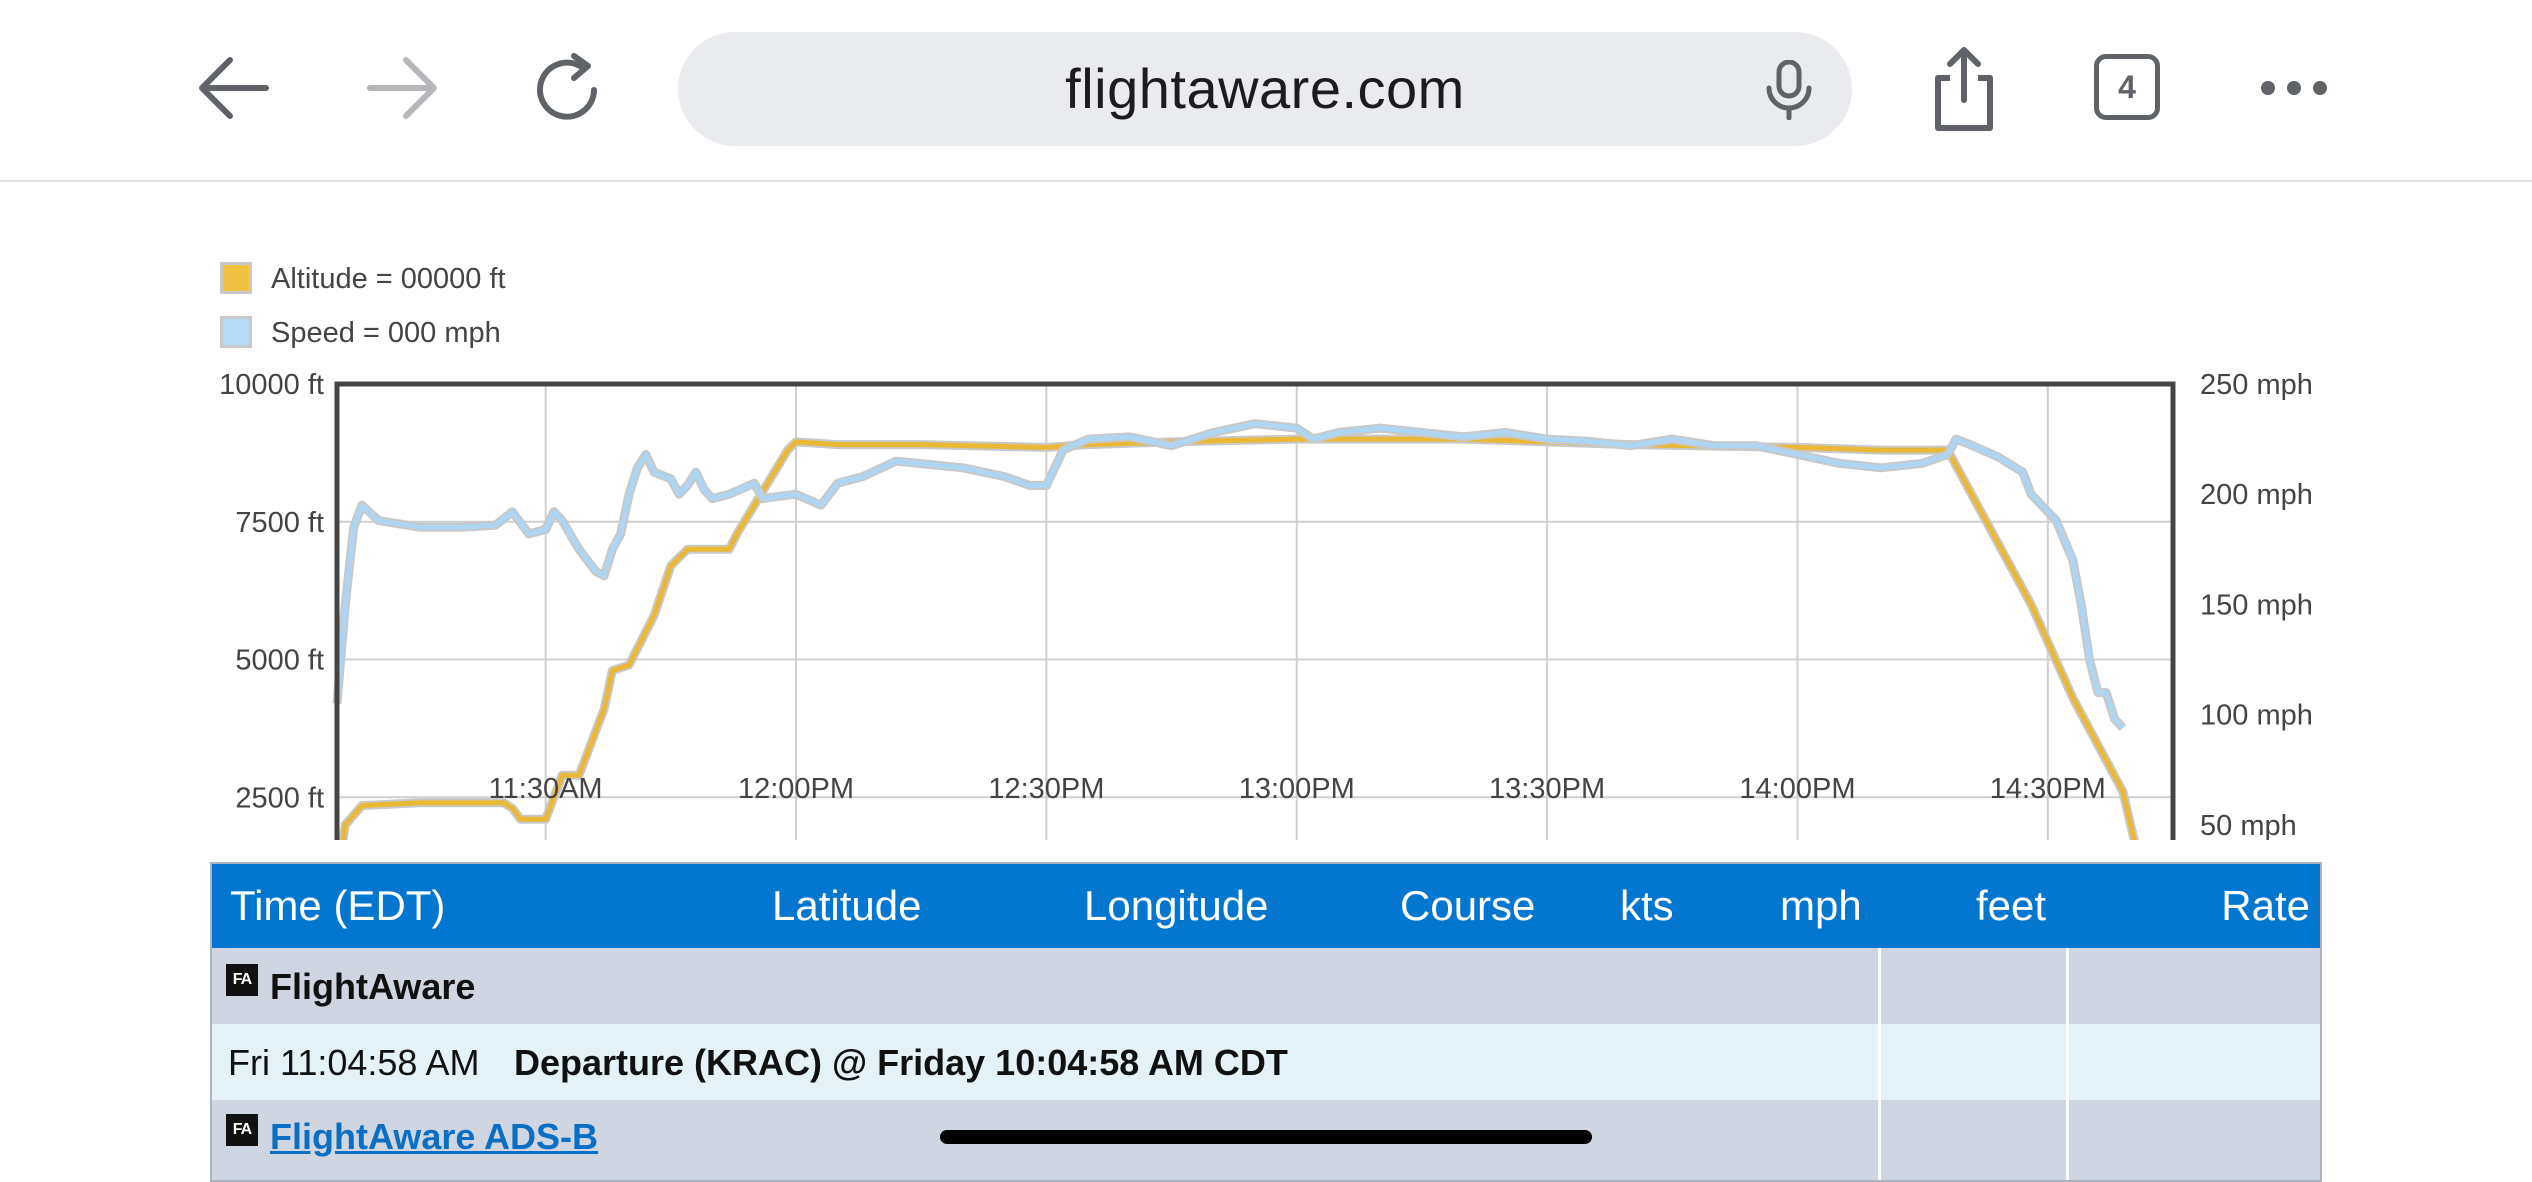  Describe the element at coordinates (1789, 90) in the screenshot. I see `microphone-icon` at that location.